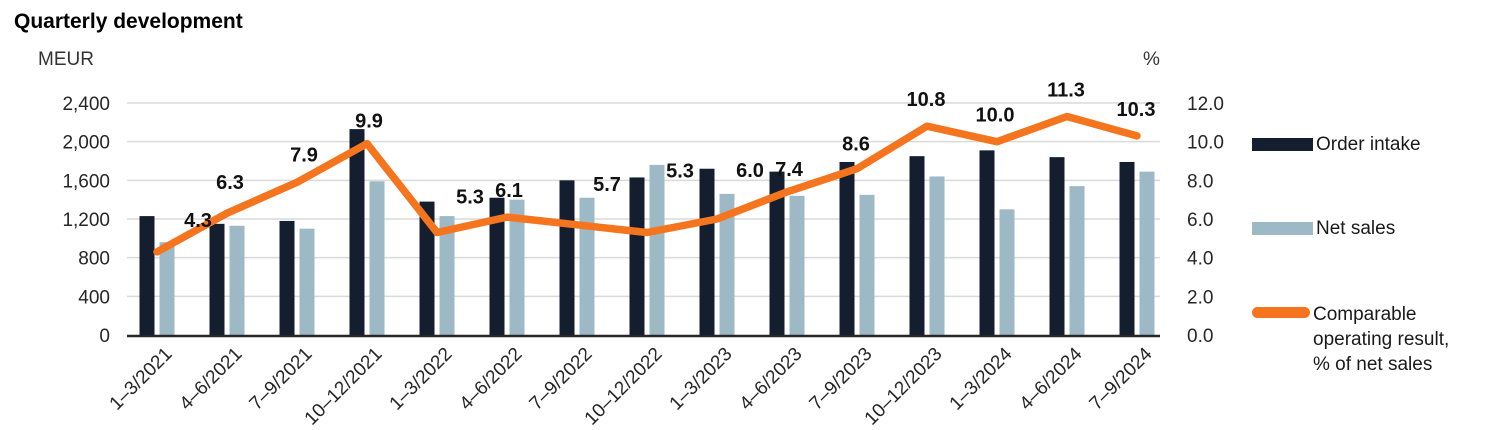 This screenshot has width=1487, height=430. I want to click on right-axis-tick-label: 12.0, so click(1205, 104).